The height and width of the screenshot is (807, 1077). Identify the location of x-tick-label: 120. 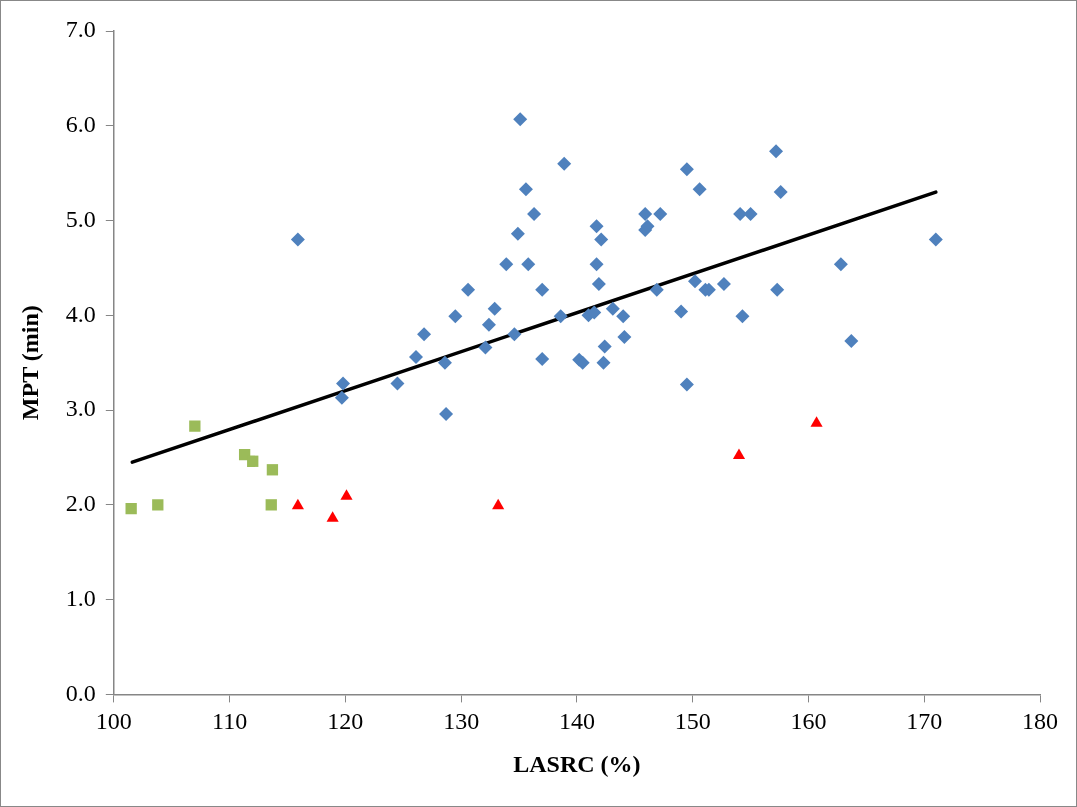
(345, 721).